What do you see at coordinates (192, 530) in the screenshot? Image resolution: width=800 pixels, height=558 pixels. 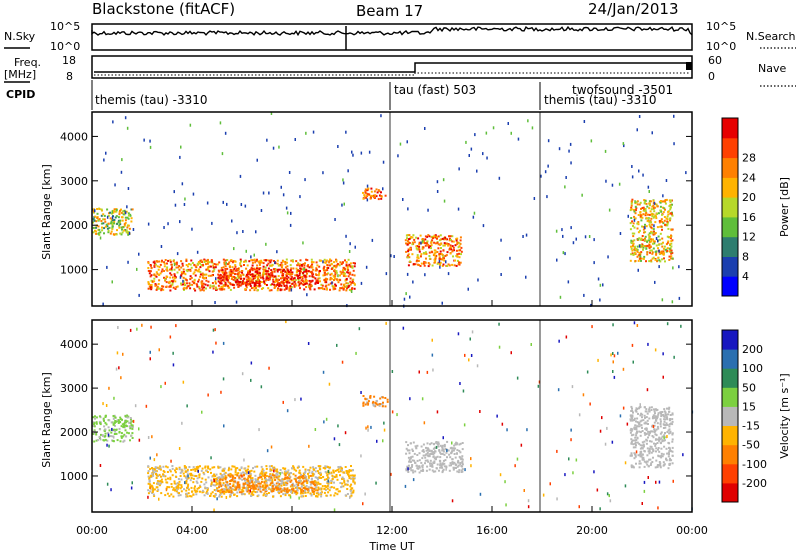 I see `x-tick-label: 04:00` at bounding box center [192, 530].